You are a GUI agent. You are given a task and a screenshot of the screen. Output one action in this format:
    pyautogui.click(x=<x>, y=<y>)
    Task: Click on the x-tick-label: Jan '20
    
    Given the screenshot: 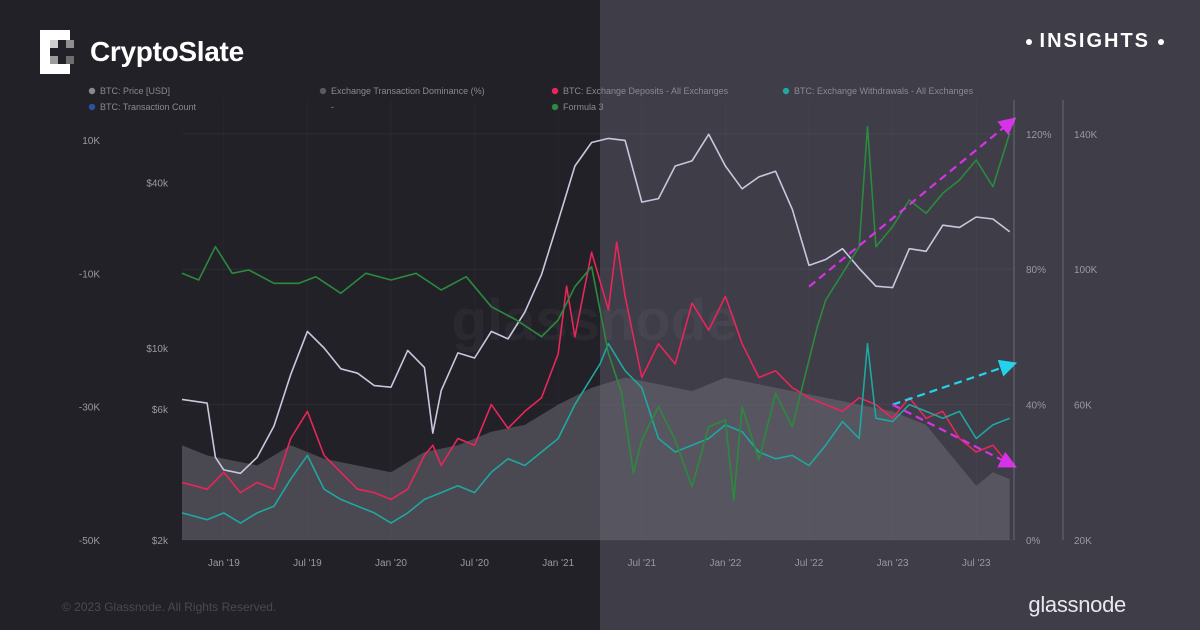 What is the action you would take?
    pyautogui.click(x=391, y=563)
    